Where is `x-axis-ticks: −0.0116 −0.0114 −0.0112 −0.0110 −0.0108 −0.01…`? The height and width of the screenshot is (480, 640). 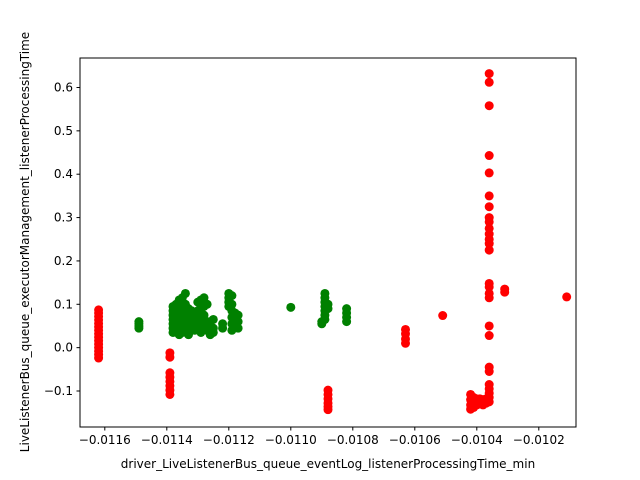
x-axis-ticks: −0.0116 −0.0114 −0.0112 −0.0110 −0.0108 −0.01… is located at coordinates (322, 437).